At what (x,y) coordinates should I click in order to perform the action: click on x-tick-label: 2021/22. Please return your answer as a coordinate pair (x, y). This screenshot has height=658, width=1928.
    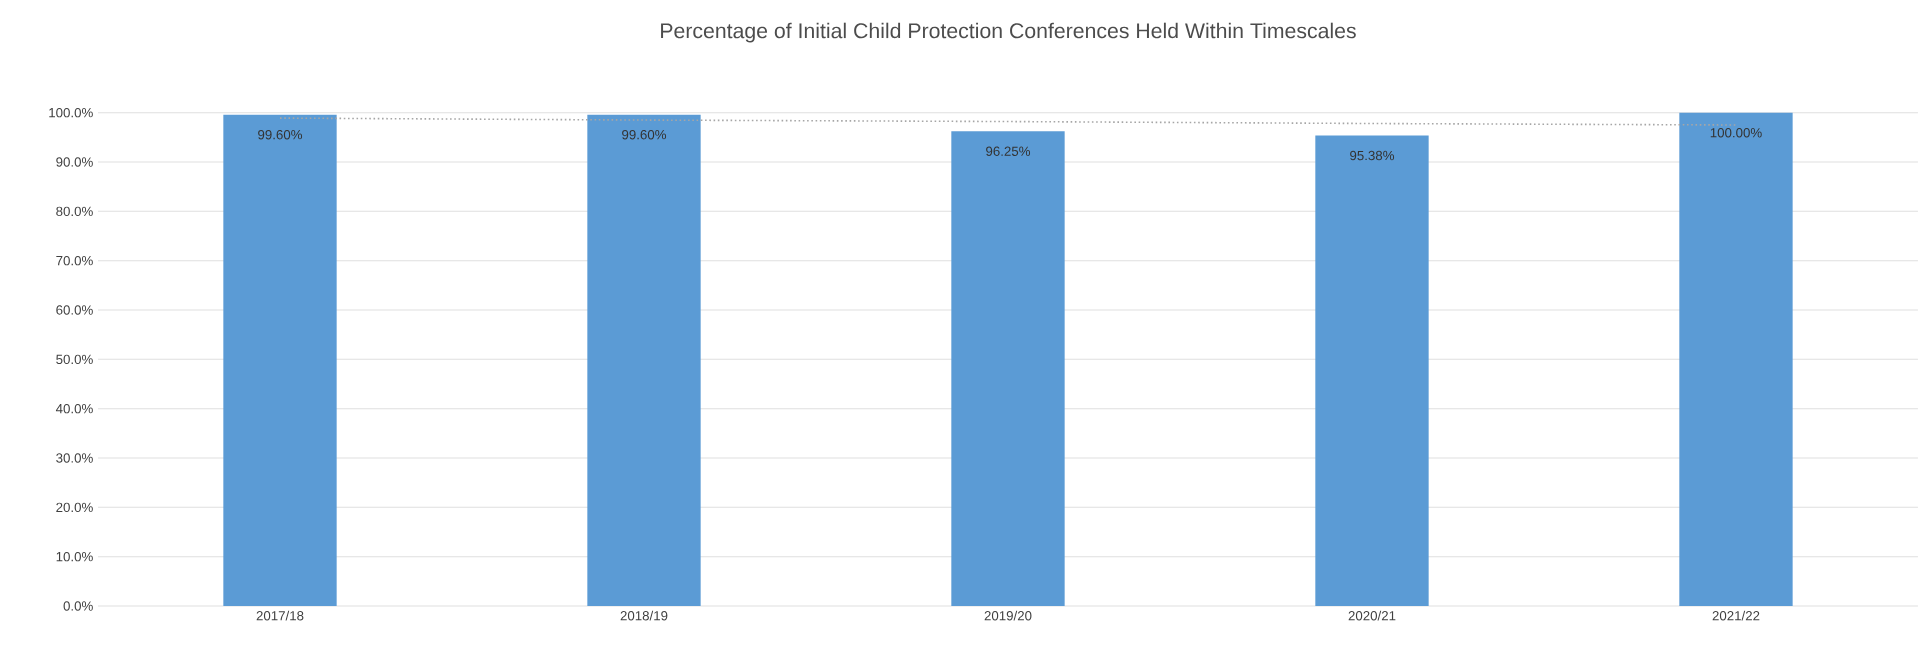
    Looking at the image, I should click on (1736, 615).